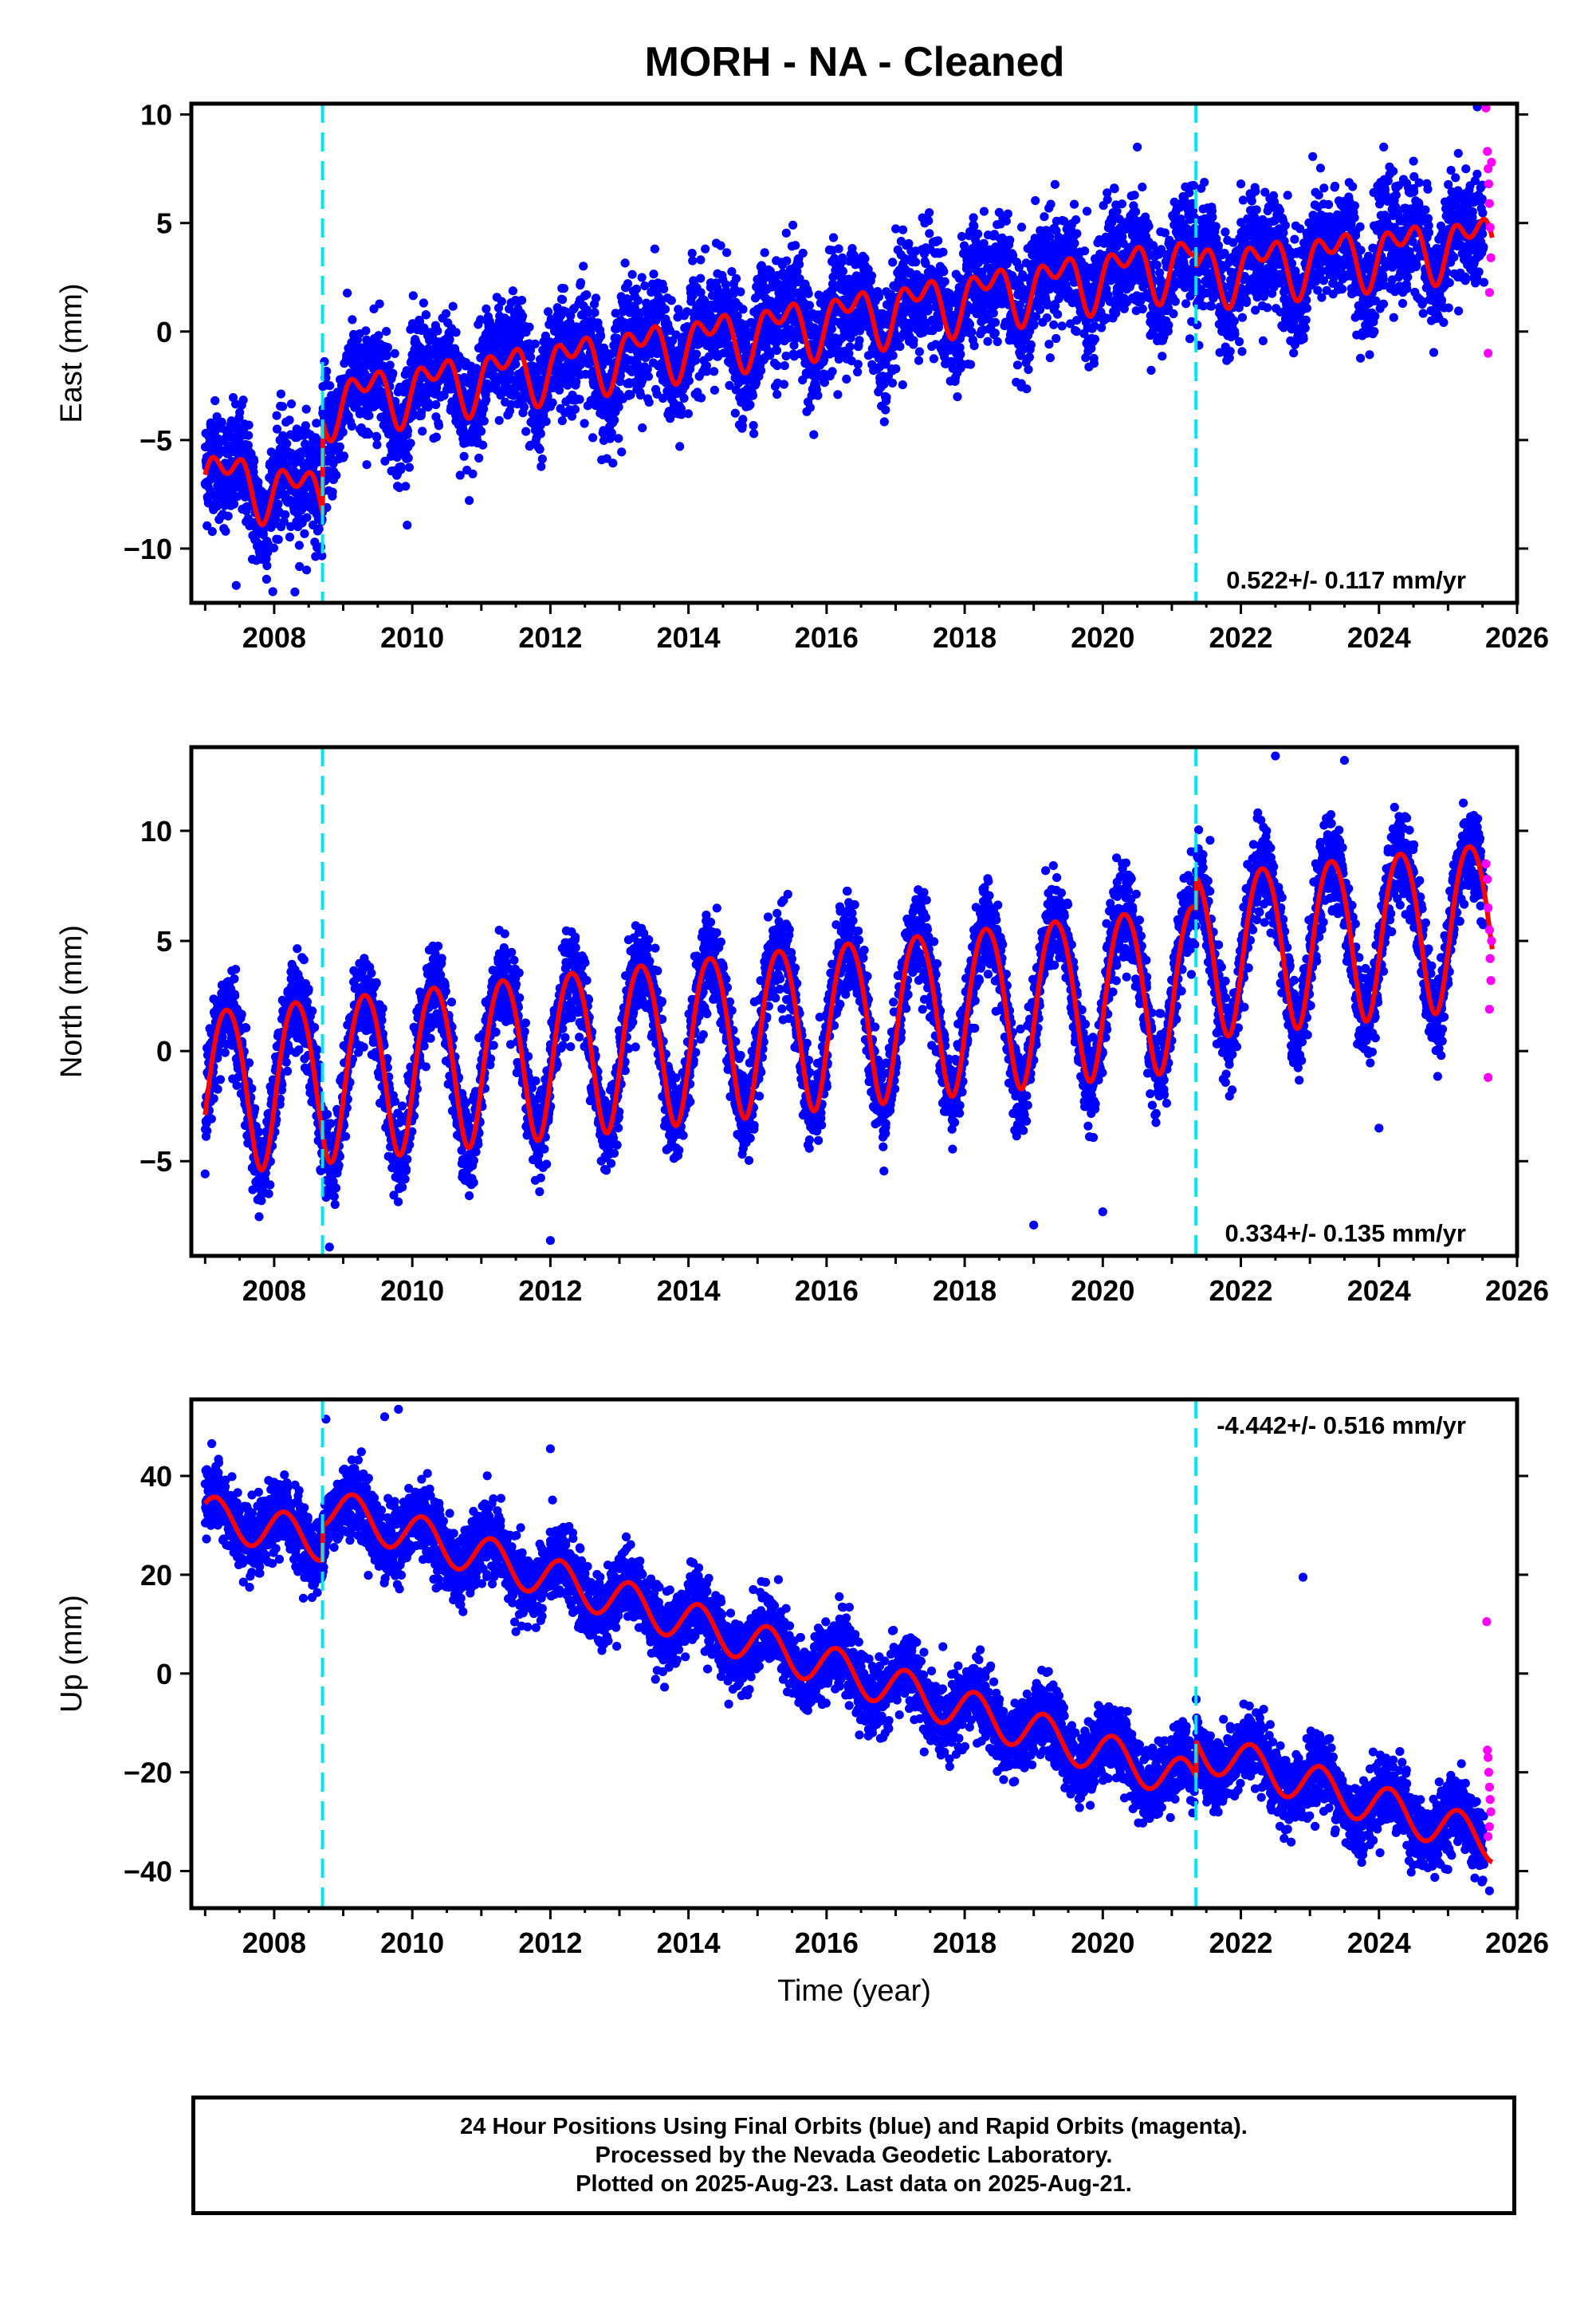 This screenshot has width=1596, height=2314. What do you see at coordinates (855, 62) in the screenshot?
I see `figure-title: MORH - NA - Cleaned` at bounding box center [855, 62].